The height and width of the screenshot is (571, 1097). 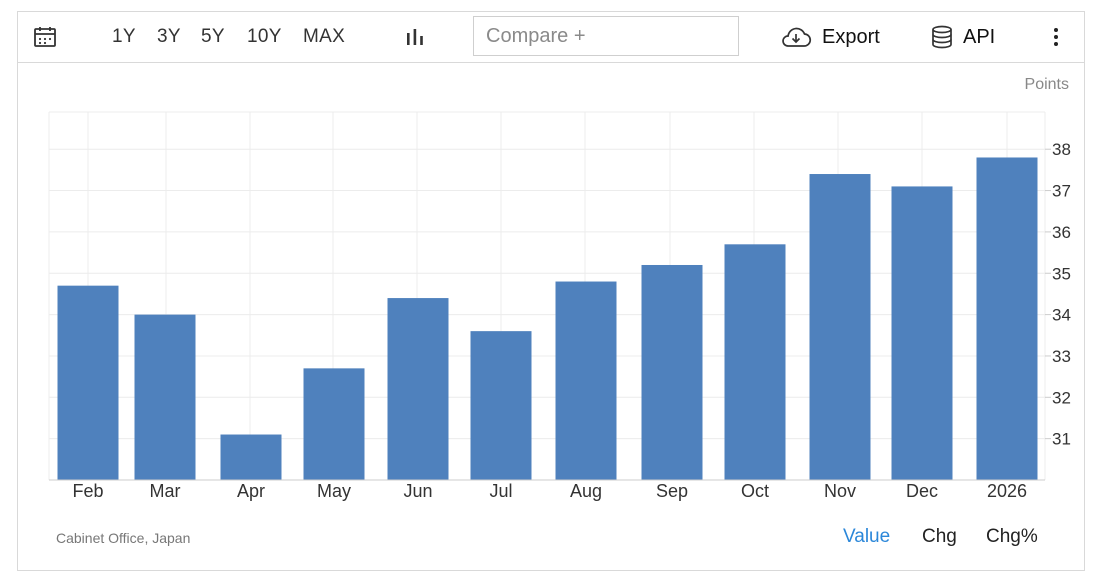 What do you see at coordinates (851, 36) in the screenshot?
I see `export-label: Export` at bounding box center [851, 36].